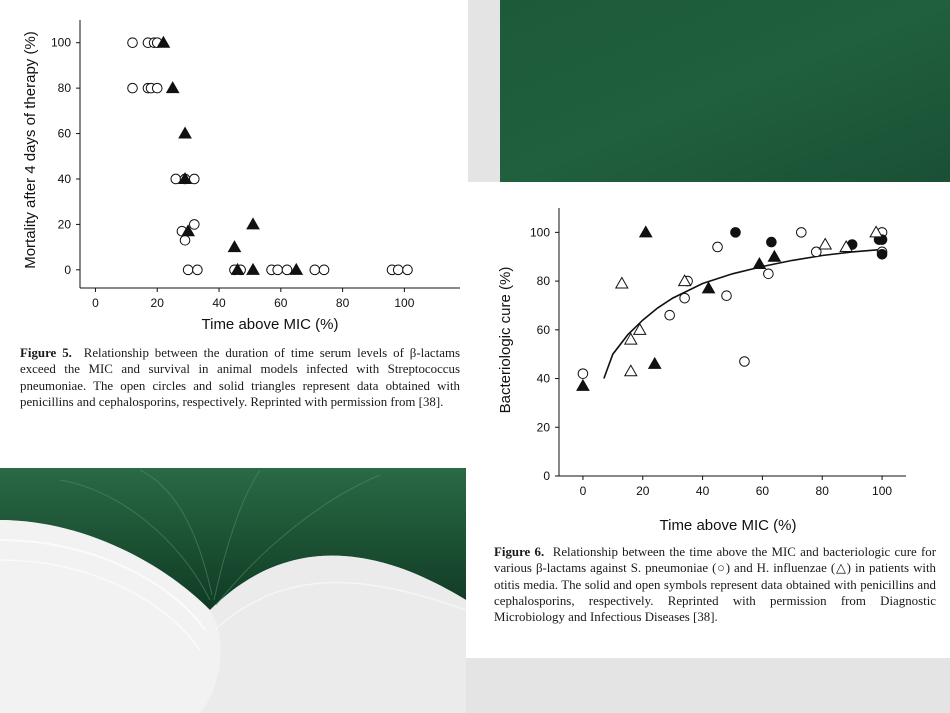  I want to click on figure6-x-axis-label: Time above MIC (%), so click(728, 525).